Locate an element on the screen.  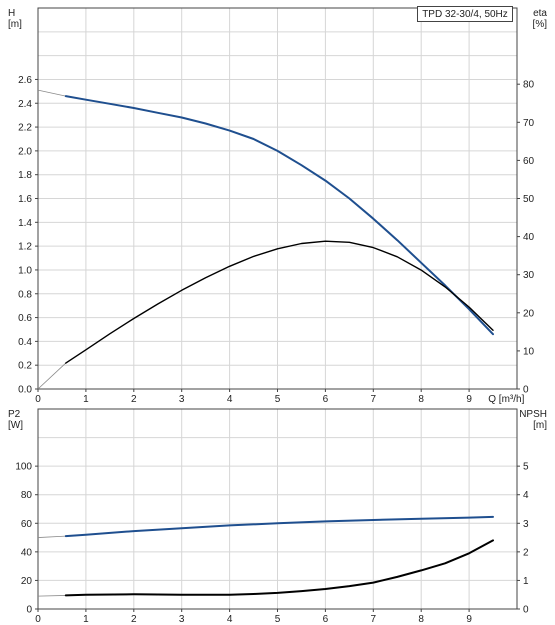
y-tick-label: 1.8 is located at coordinates (25, 175).